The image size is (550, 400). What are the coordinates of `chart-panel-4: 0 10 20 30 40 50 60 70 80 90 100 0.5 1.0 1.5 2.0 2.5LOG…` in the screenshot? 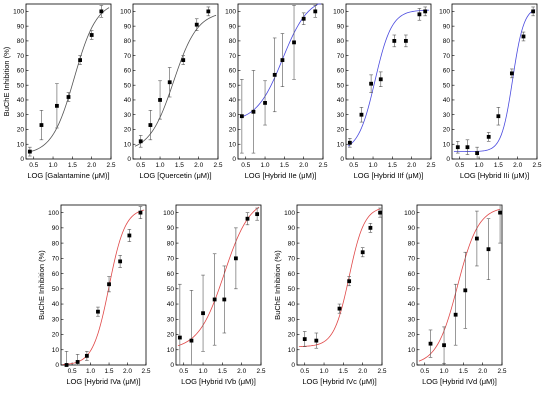 It's located at (384, 91).